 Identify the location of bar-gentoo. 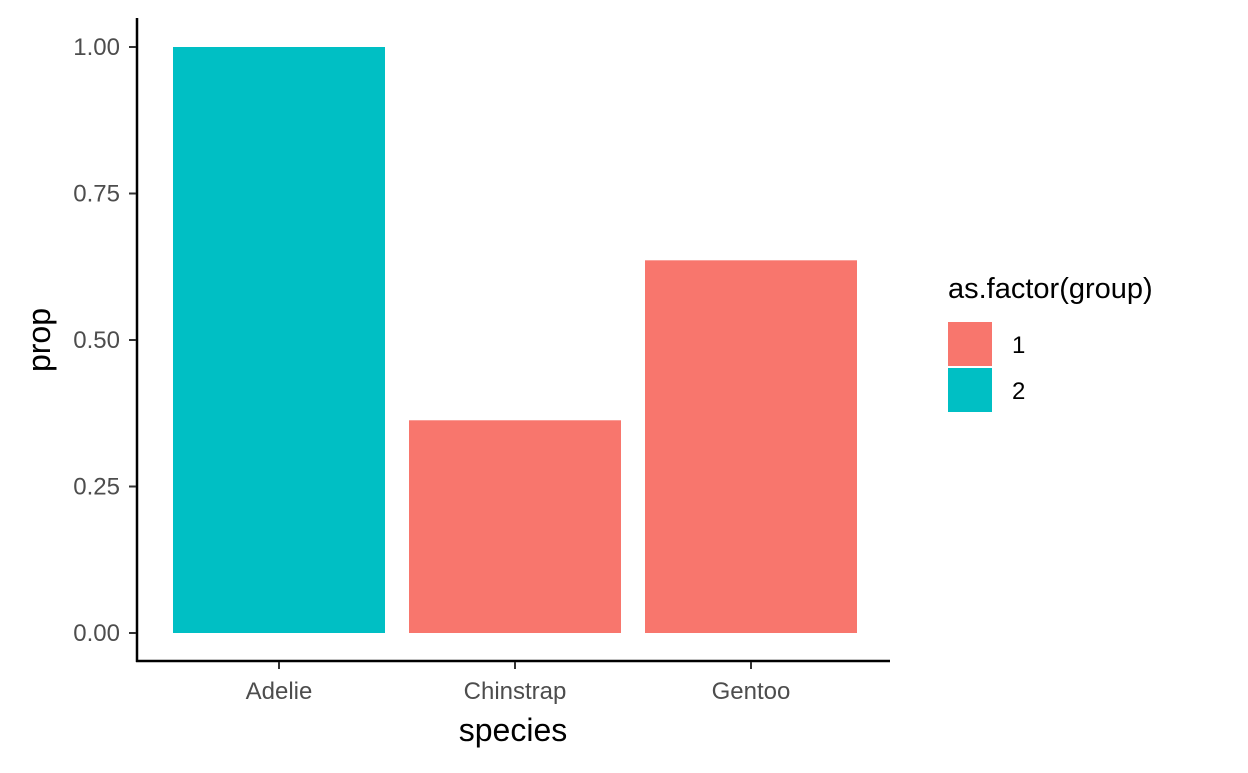
(751, 446).